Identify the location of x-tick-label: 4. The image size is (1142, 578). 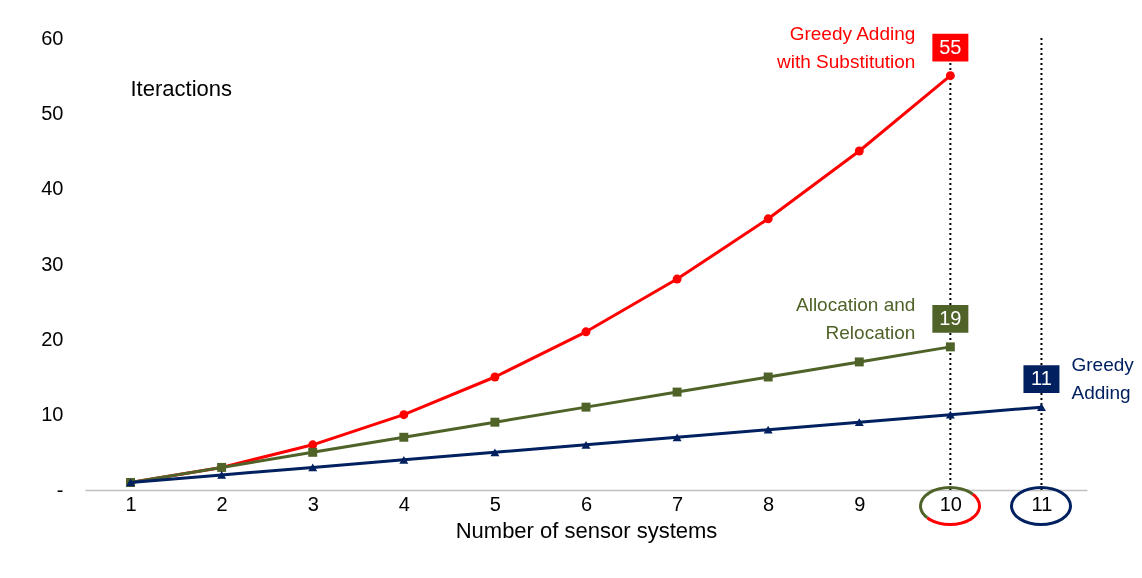
(404, 503).